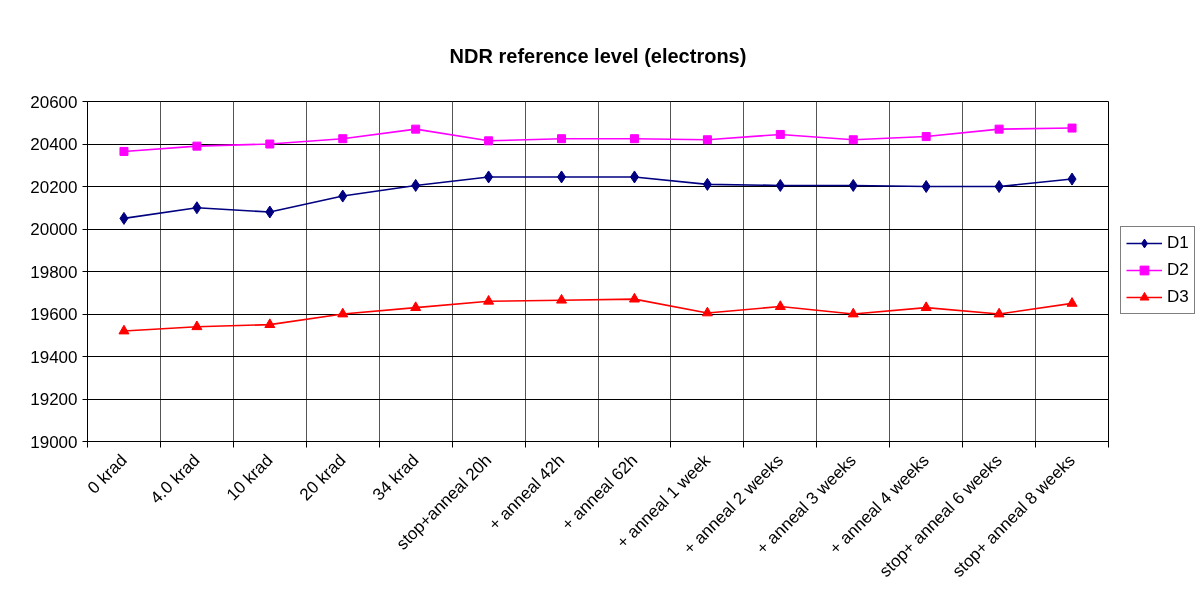 The width and height of the screenshot is (1196, 615). What do you see at coordinates (54, 229) in the screenshot?
I see `y-tick-label: 20000` at bounding box center [54, 229].